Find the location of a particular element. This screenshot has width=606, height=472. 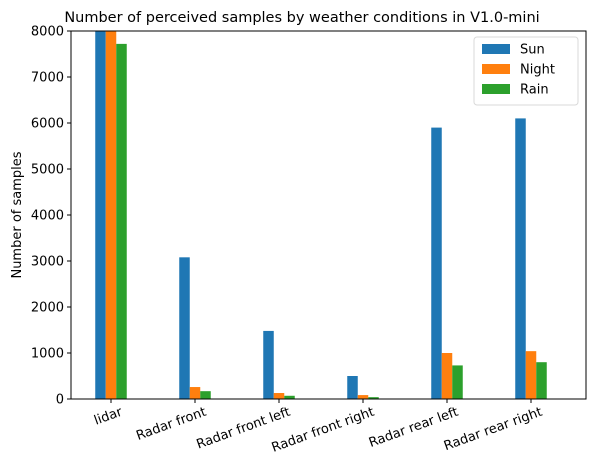

y-axis-label: Number of samples is located at coordinates (17, 214).